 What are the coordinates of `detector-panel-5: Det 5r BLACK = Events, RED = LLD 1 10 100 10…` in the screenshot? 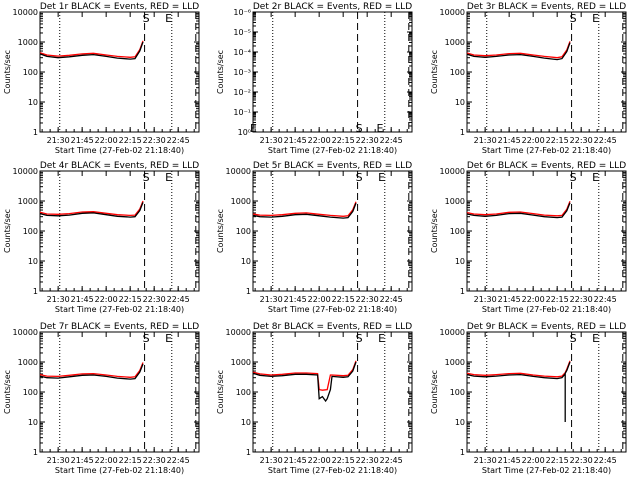 It's located at (314, 237).